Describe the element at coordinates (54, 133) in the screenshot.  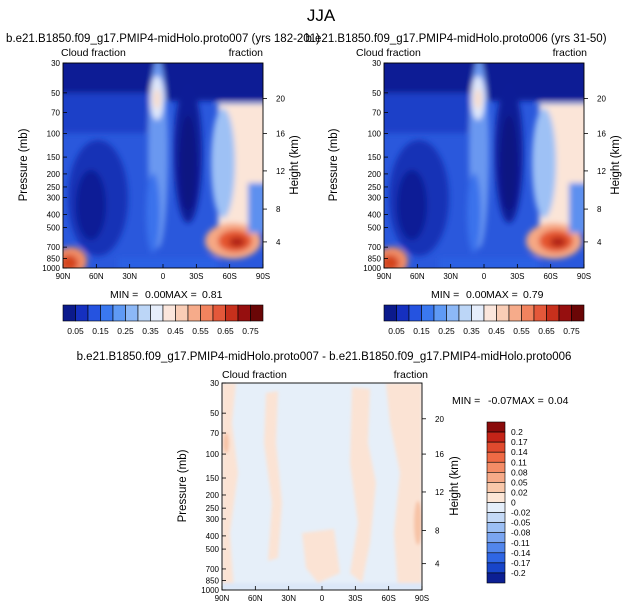
I see `panel-1-y-tick-label: 100` at that location.